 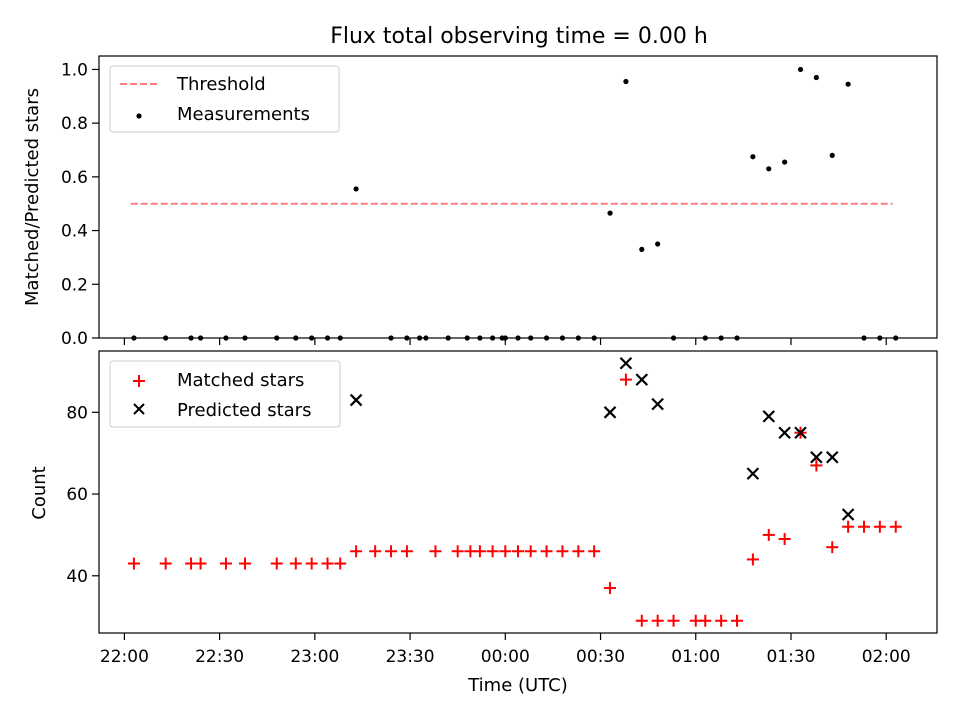 I want to click on top-y-ticks: 0.0 0.2 0.4 0.6 0.8 1.0, so click(x=80, y=204).